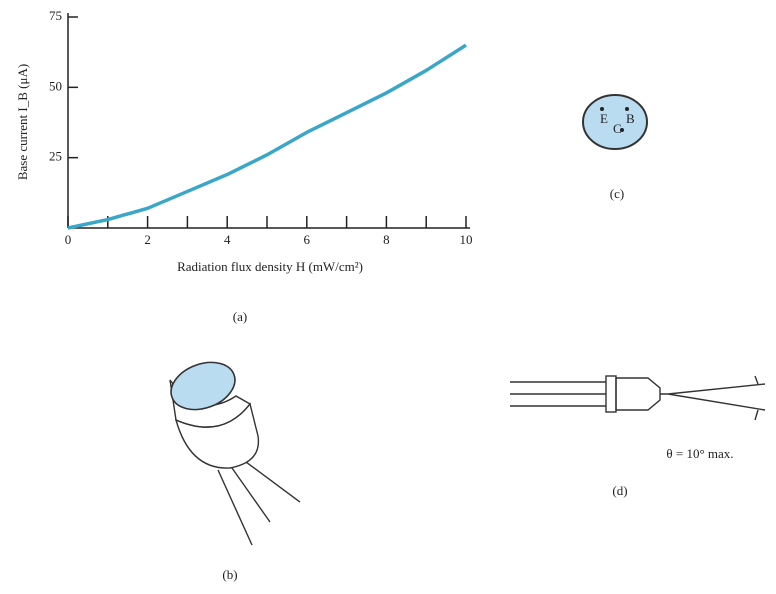  What do you see at coordinates (227, 239) in the screenshot?
I see `x-tick-label: 4` at bounding box center [227, 239].